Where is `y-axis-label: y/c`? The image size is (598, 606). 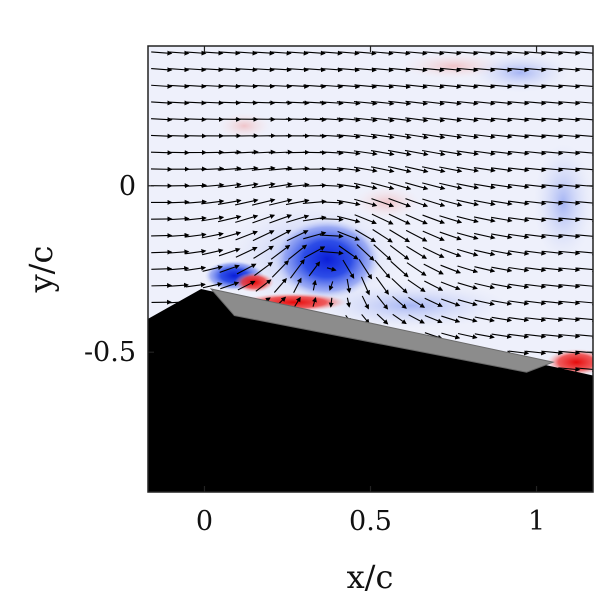
y-axis-label: y/c is located at coordinates (41, 270).